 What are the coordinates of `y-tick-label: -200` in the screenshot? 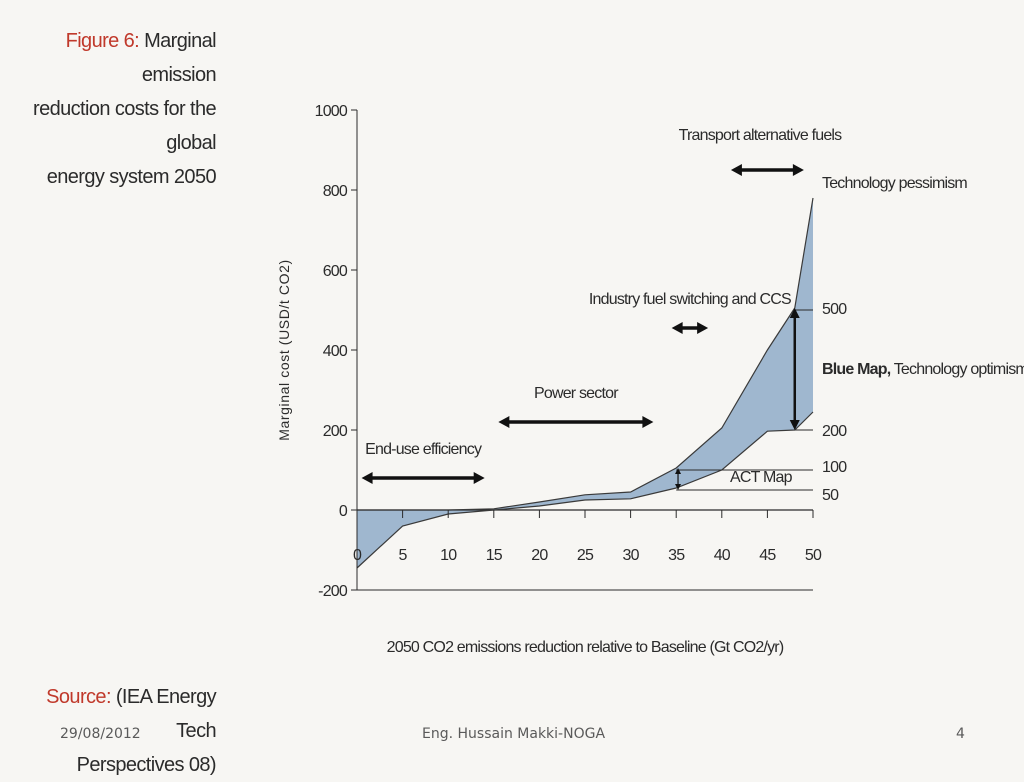 It's located at (333, 591).